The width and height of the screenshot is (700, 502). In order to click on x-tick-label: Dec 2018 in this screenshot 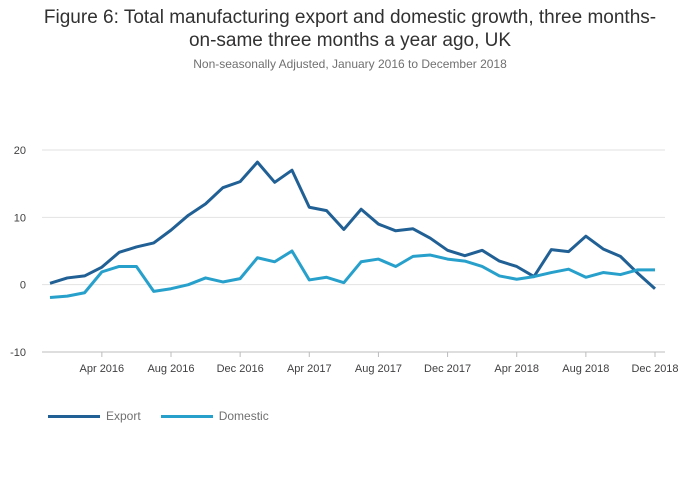, I will do `click(654, 369)`.